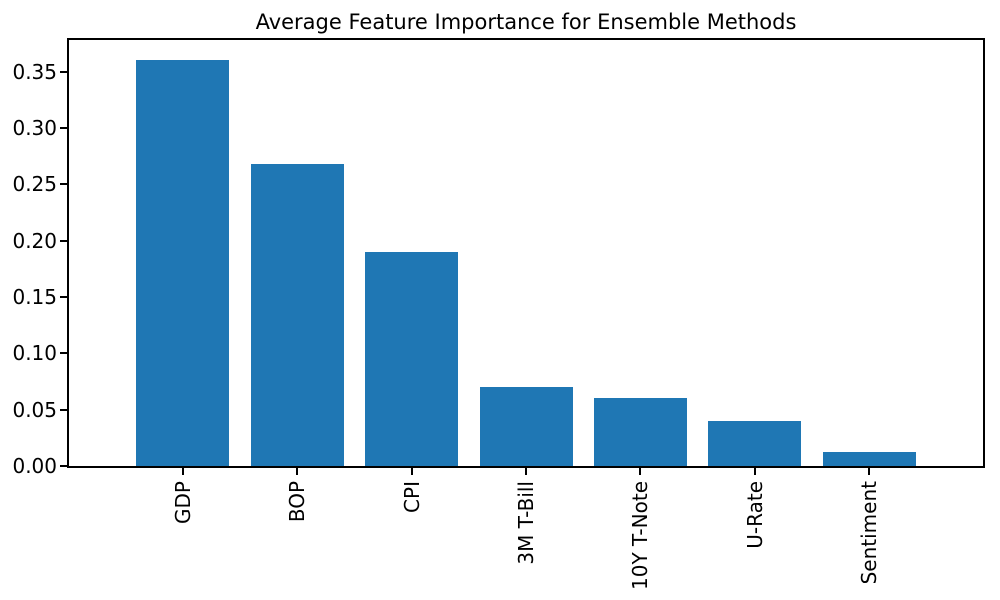 The image size is (1000, 600). What do you see at coordinates (297, 314) in the screenshot?
I see `bar-bop` at bounding box center [297, 314].